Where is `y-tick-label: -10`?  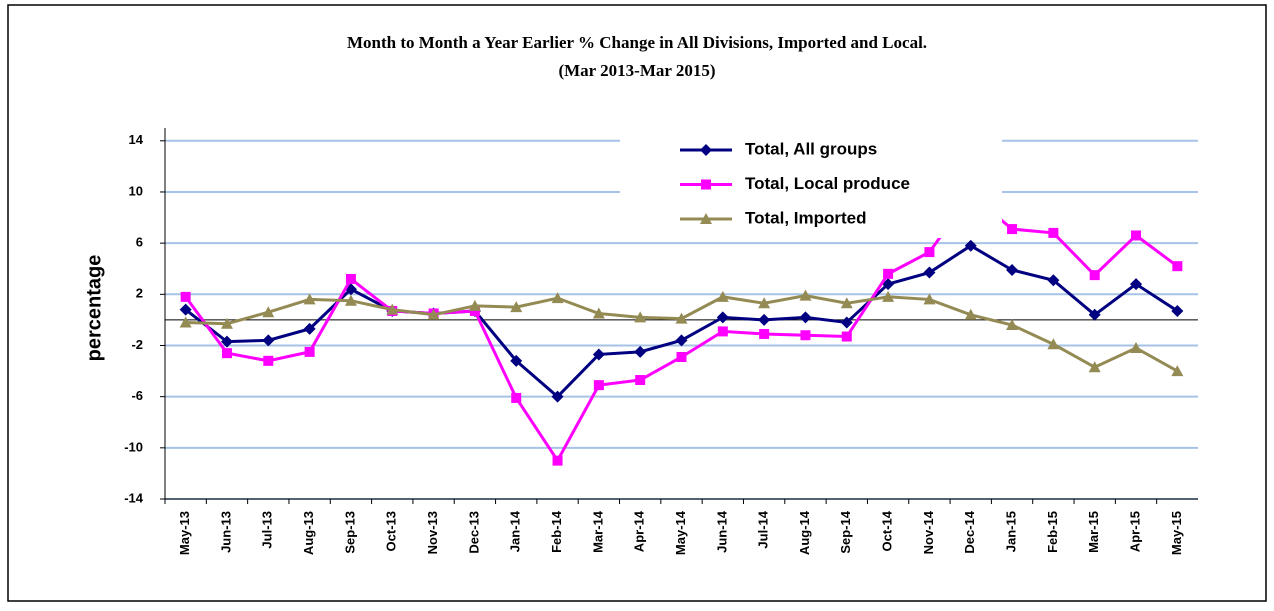
y-tick-label: -10 is located at coordinates (133, 446).